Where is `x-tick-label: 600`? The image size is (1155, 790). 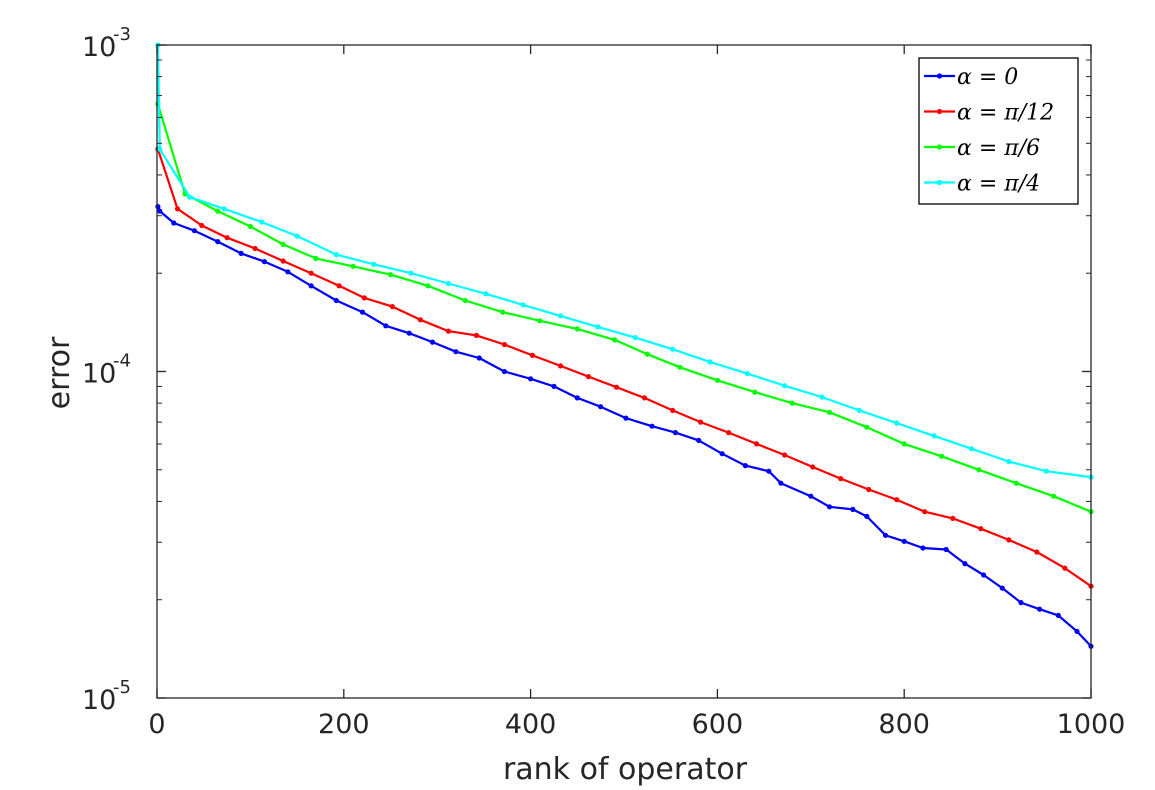 x-tick-label: 600 is located at coordinates (718, 724).